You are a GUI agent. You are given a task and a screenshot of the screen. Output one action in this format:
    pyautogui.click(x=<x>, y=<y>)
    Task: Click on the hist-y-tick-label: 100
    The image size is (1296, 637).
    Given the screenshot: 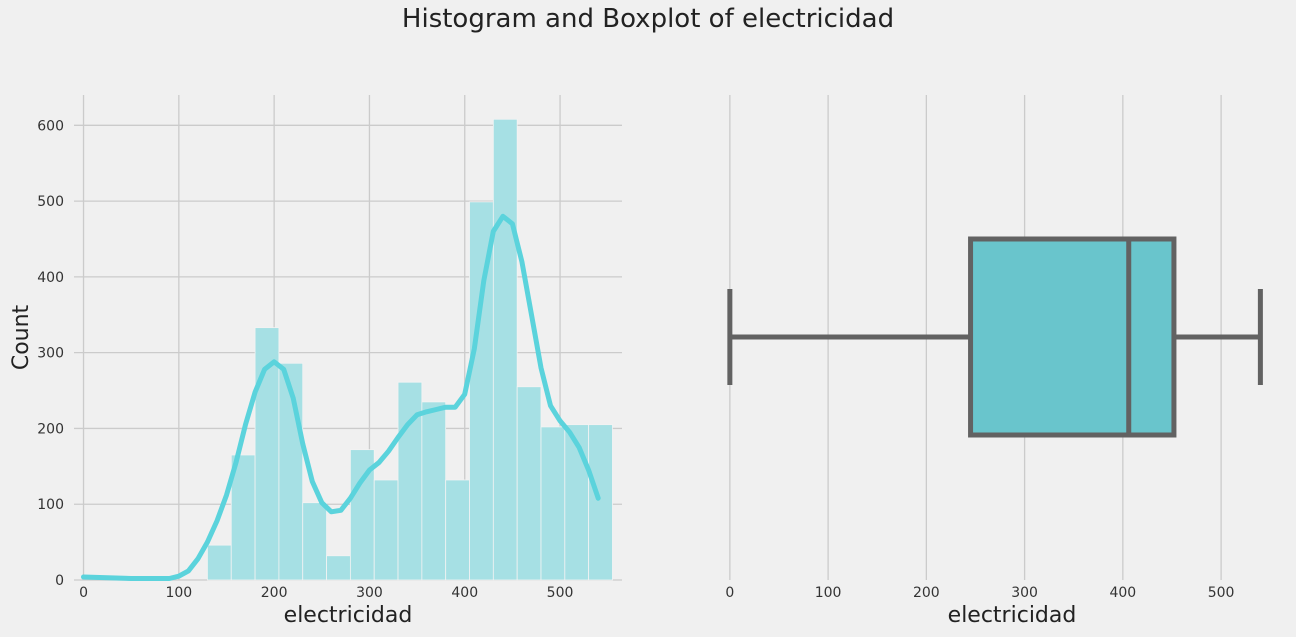 What is the action you would take?
    pyautogui.click(x=50, y=505)
    